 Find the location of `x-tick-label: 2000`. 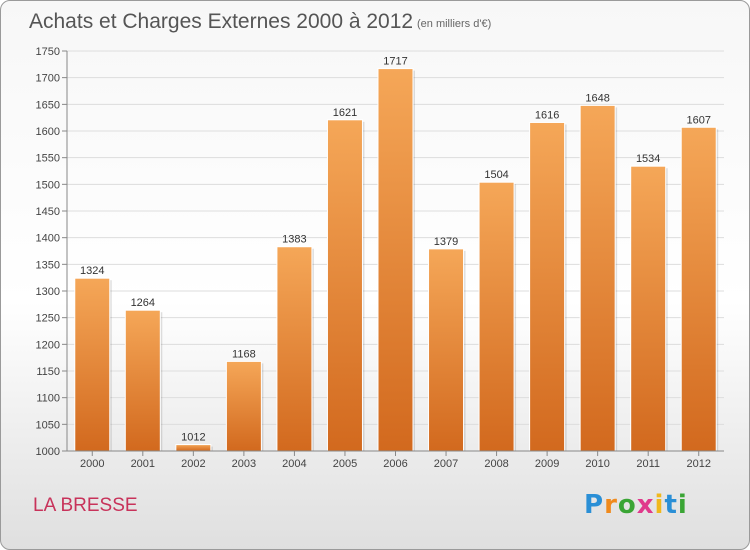

x-tick-label: 2000 is located at coordinates (92, 464).